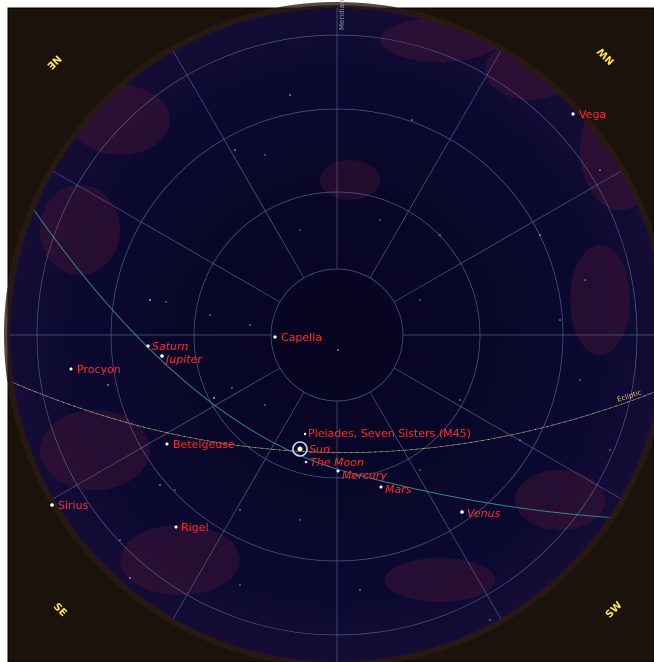 Image resolution: width=654 pixels, height=662 pixels. Describe the element at coordinates (204, 444) in the screenshot. I see `star-label: Betelgeuse` at that location.